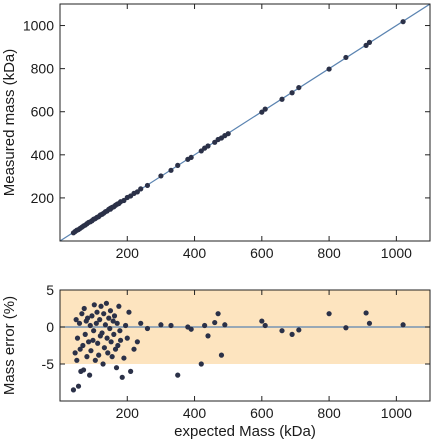 This screenshot has width=434, height=439. What do you see at coordinates (43, 69) in the screenshot?
I see `y-tick-label: 800` at bounding box center [43, 69].